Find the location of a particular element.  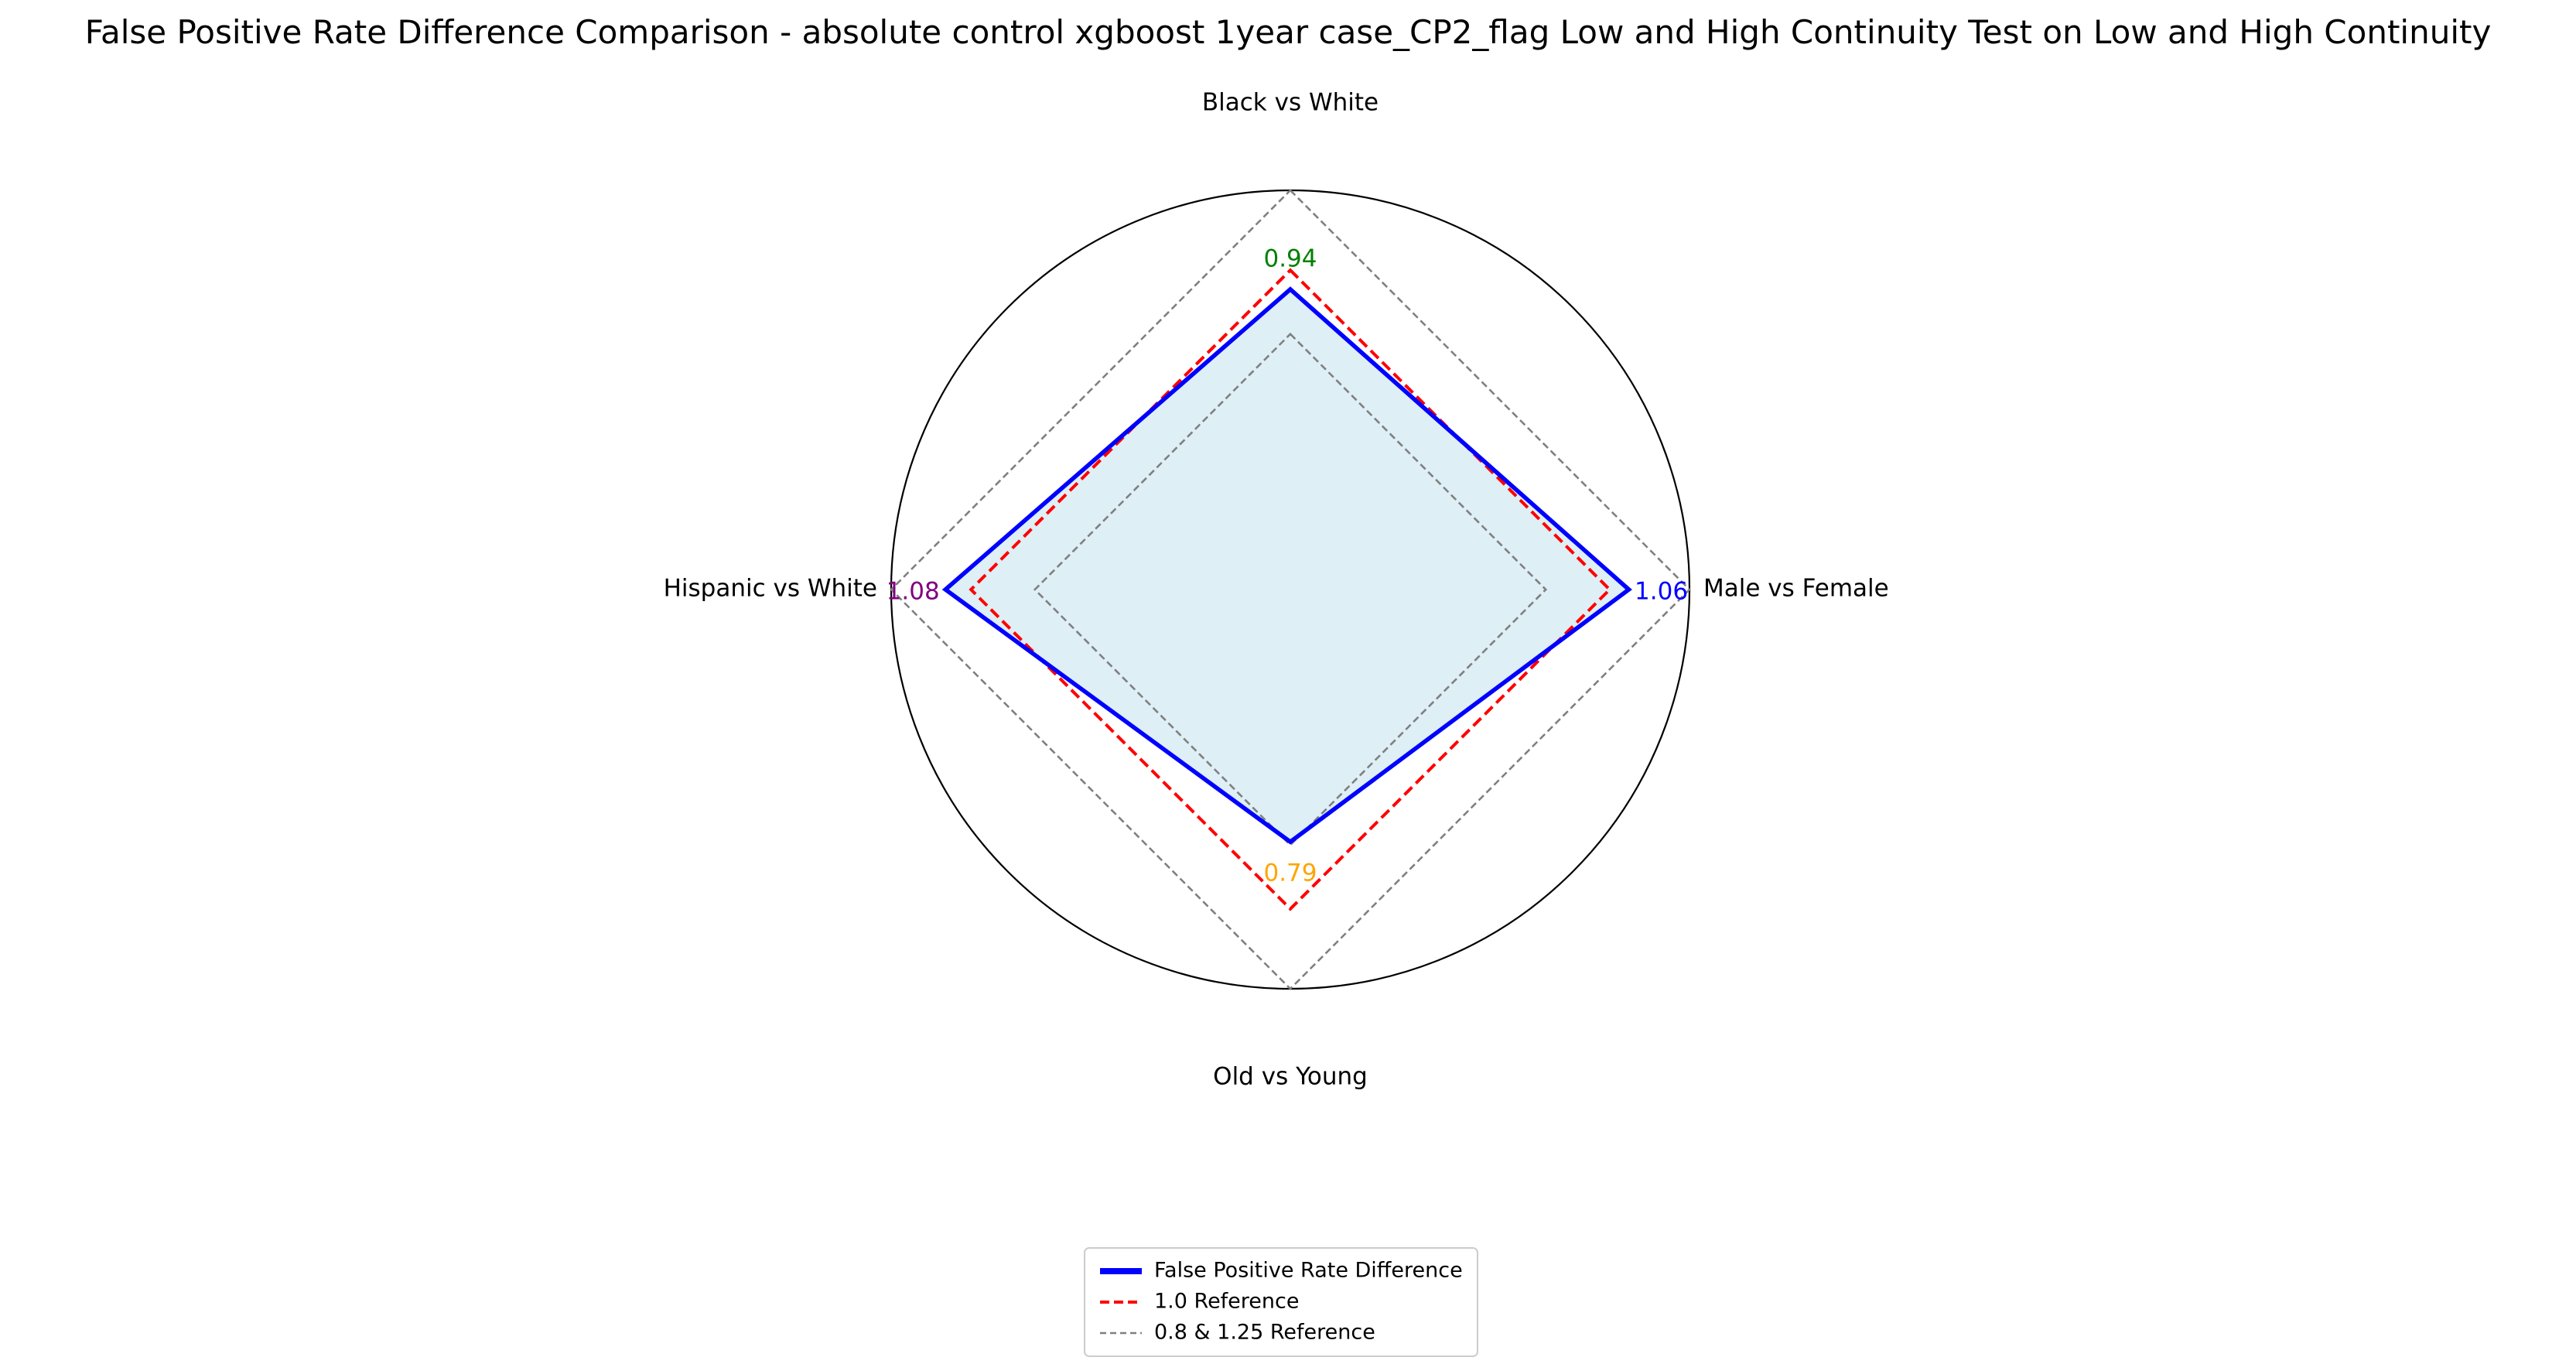

legend-box is located at coordinates (1281, 1302).